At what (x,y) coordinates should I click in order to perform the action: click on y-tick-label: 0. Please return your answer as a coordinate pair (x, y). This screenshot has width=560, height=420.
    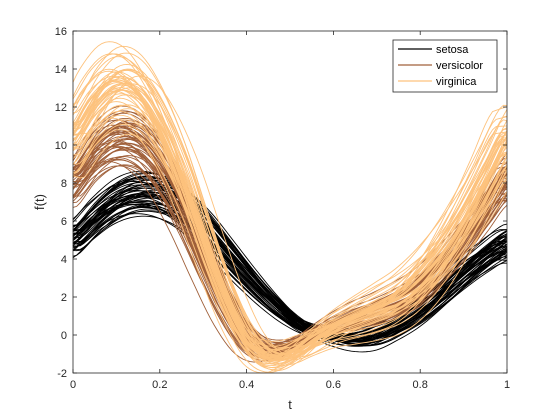
    Looking at the image, I should click on (64, 336).